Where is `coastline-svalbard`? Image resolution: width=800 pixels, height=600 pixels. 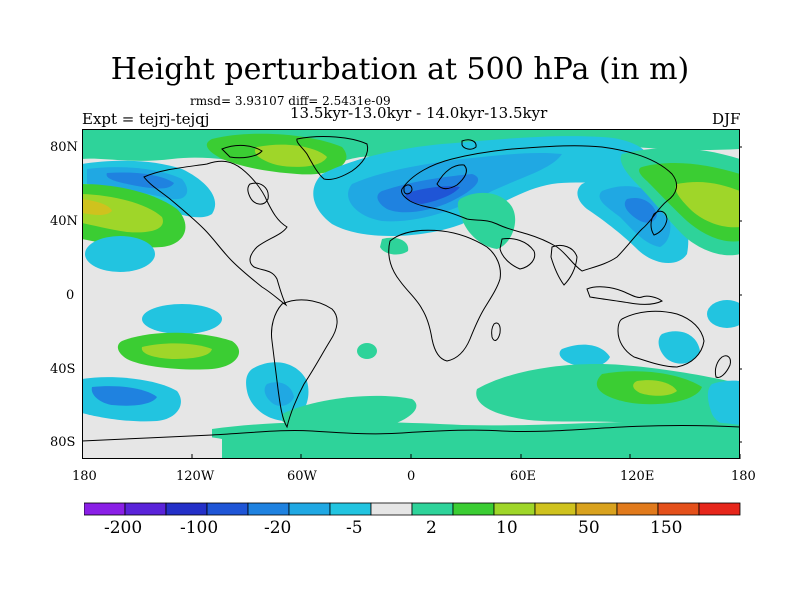 coastline-svalbard is located at coordinates (469, 144).